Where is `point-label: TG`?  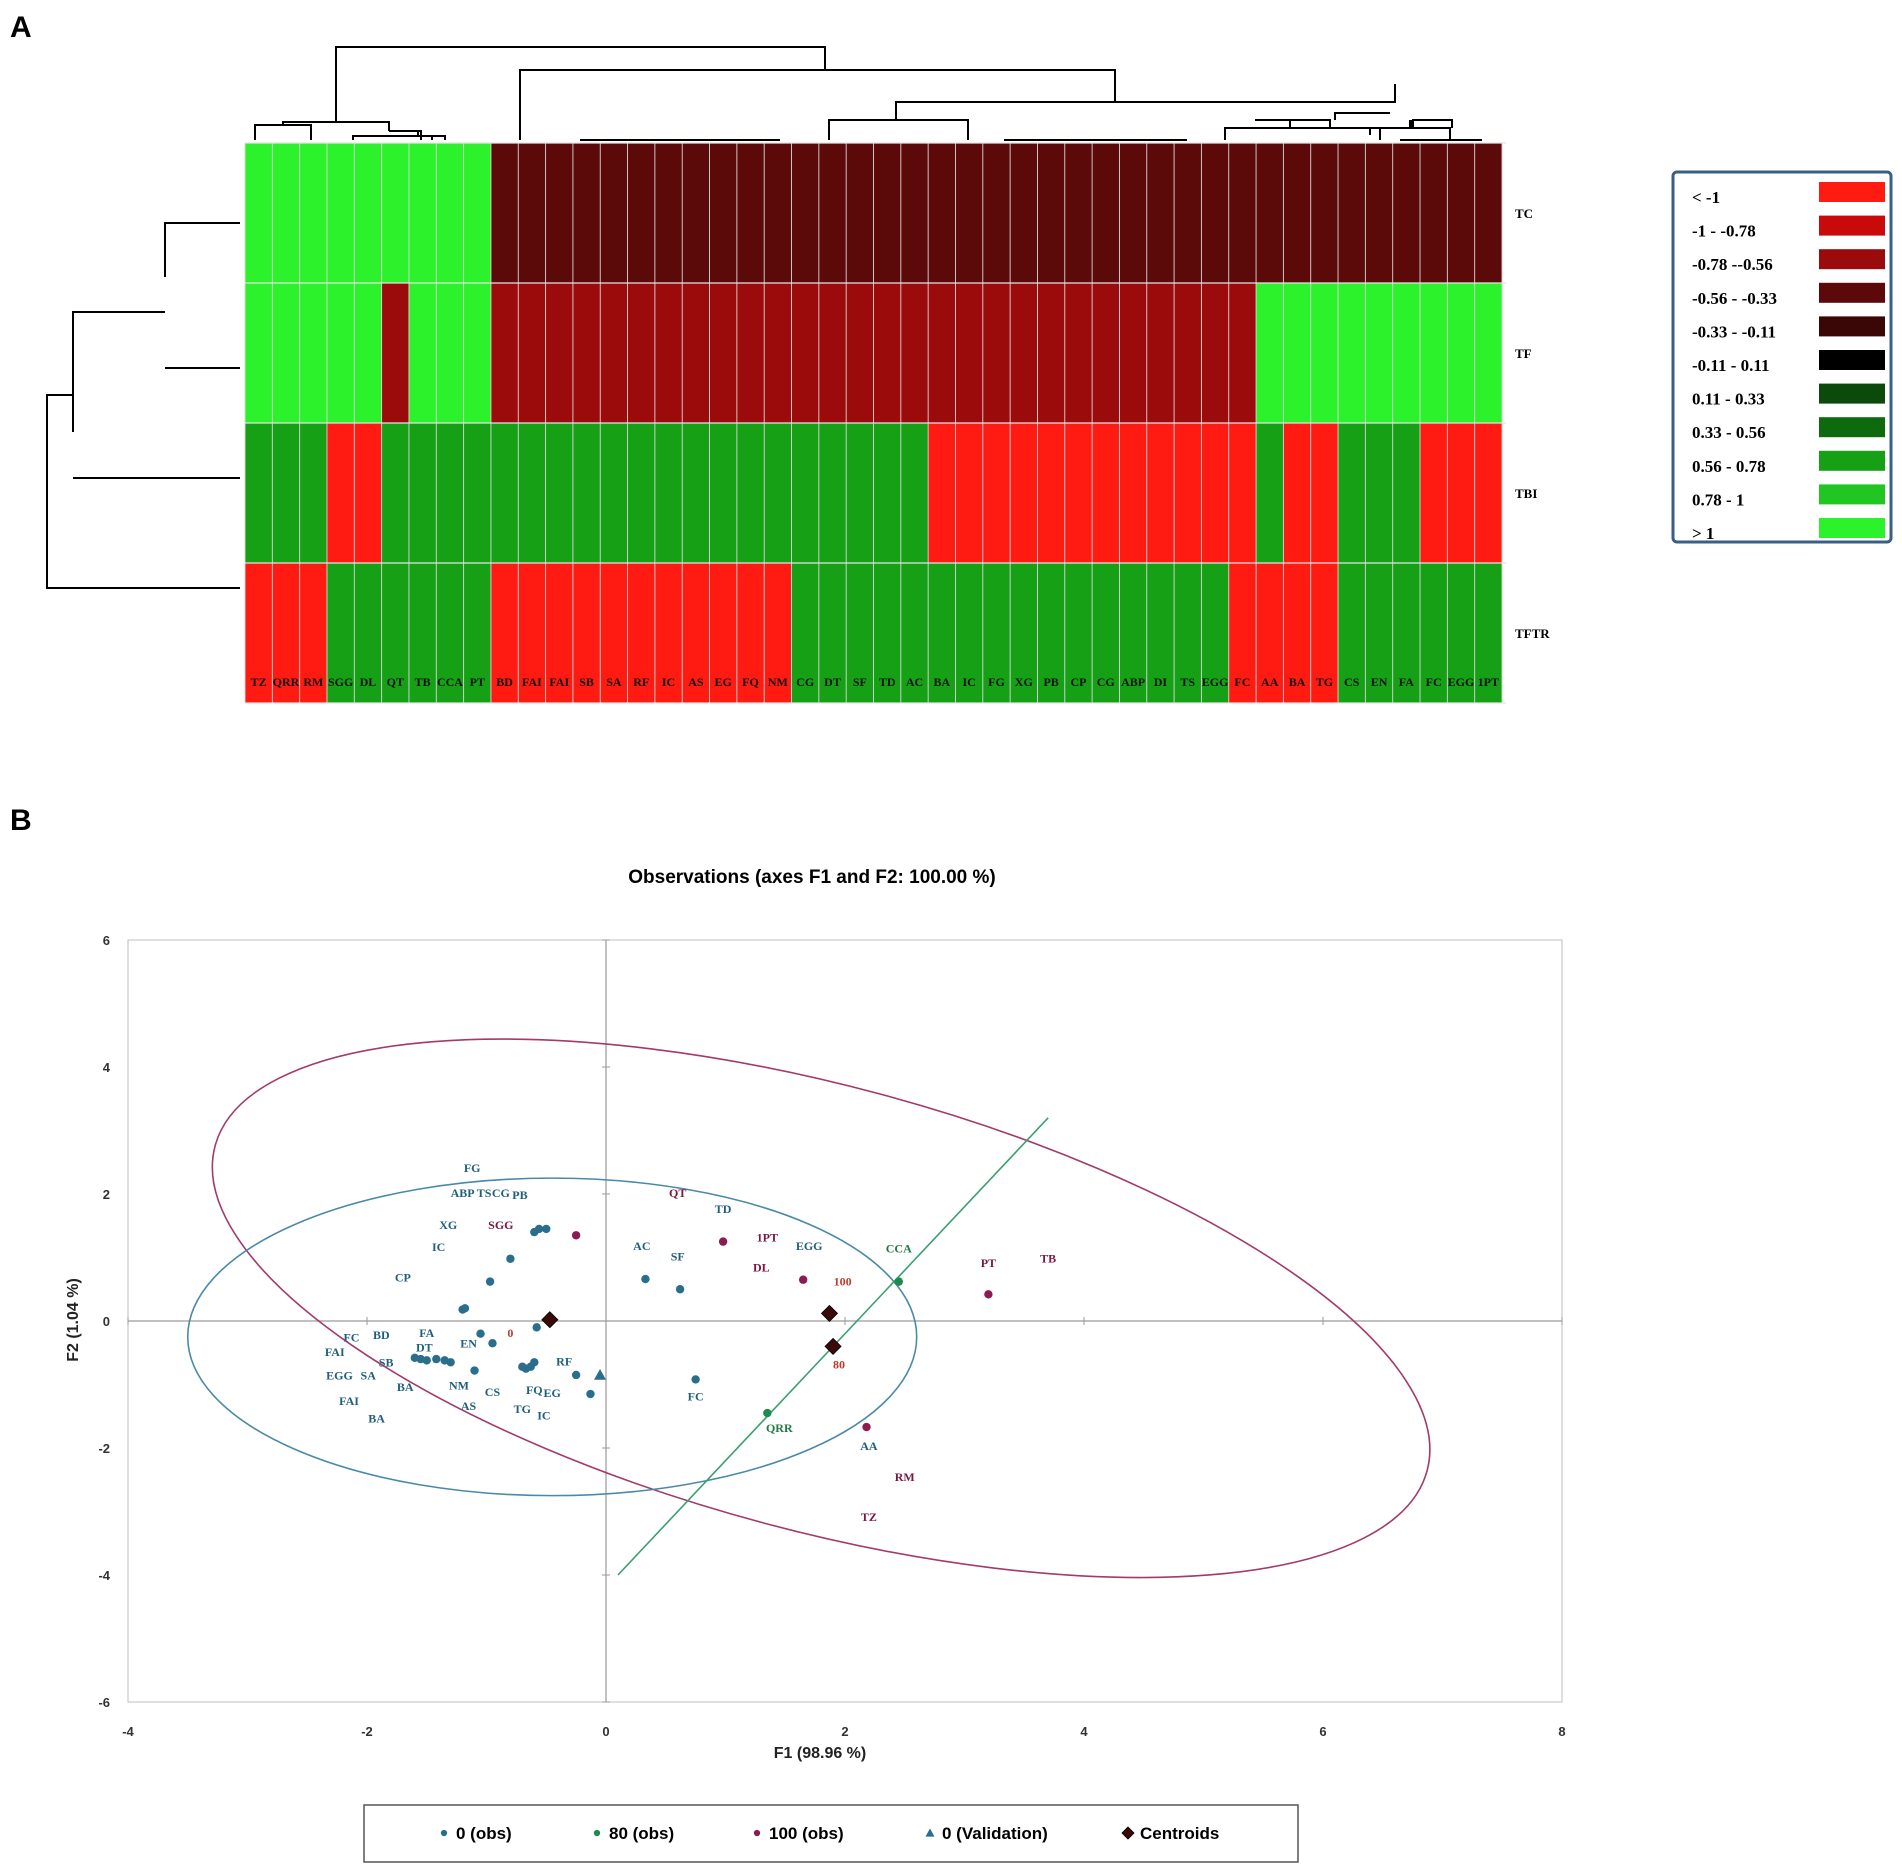 point-label: TG is located at coordinates (522, 1409).